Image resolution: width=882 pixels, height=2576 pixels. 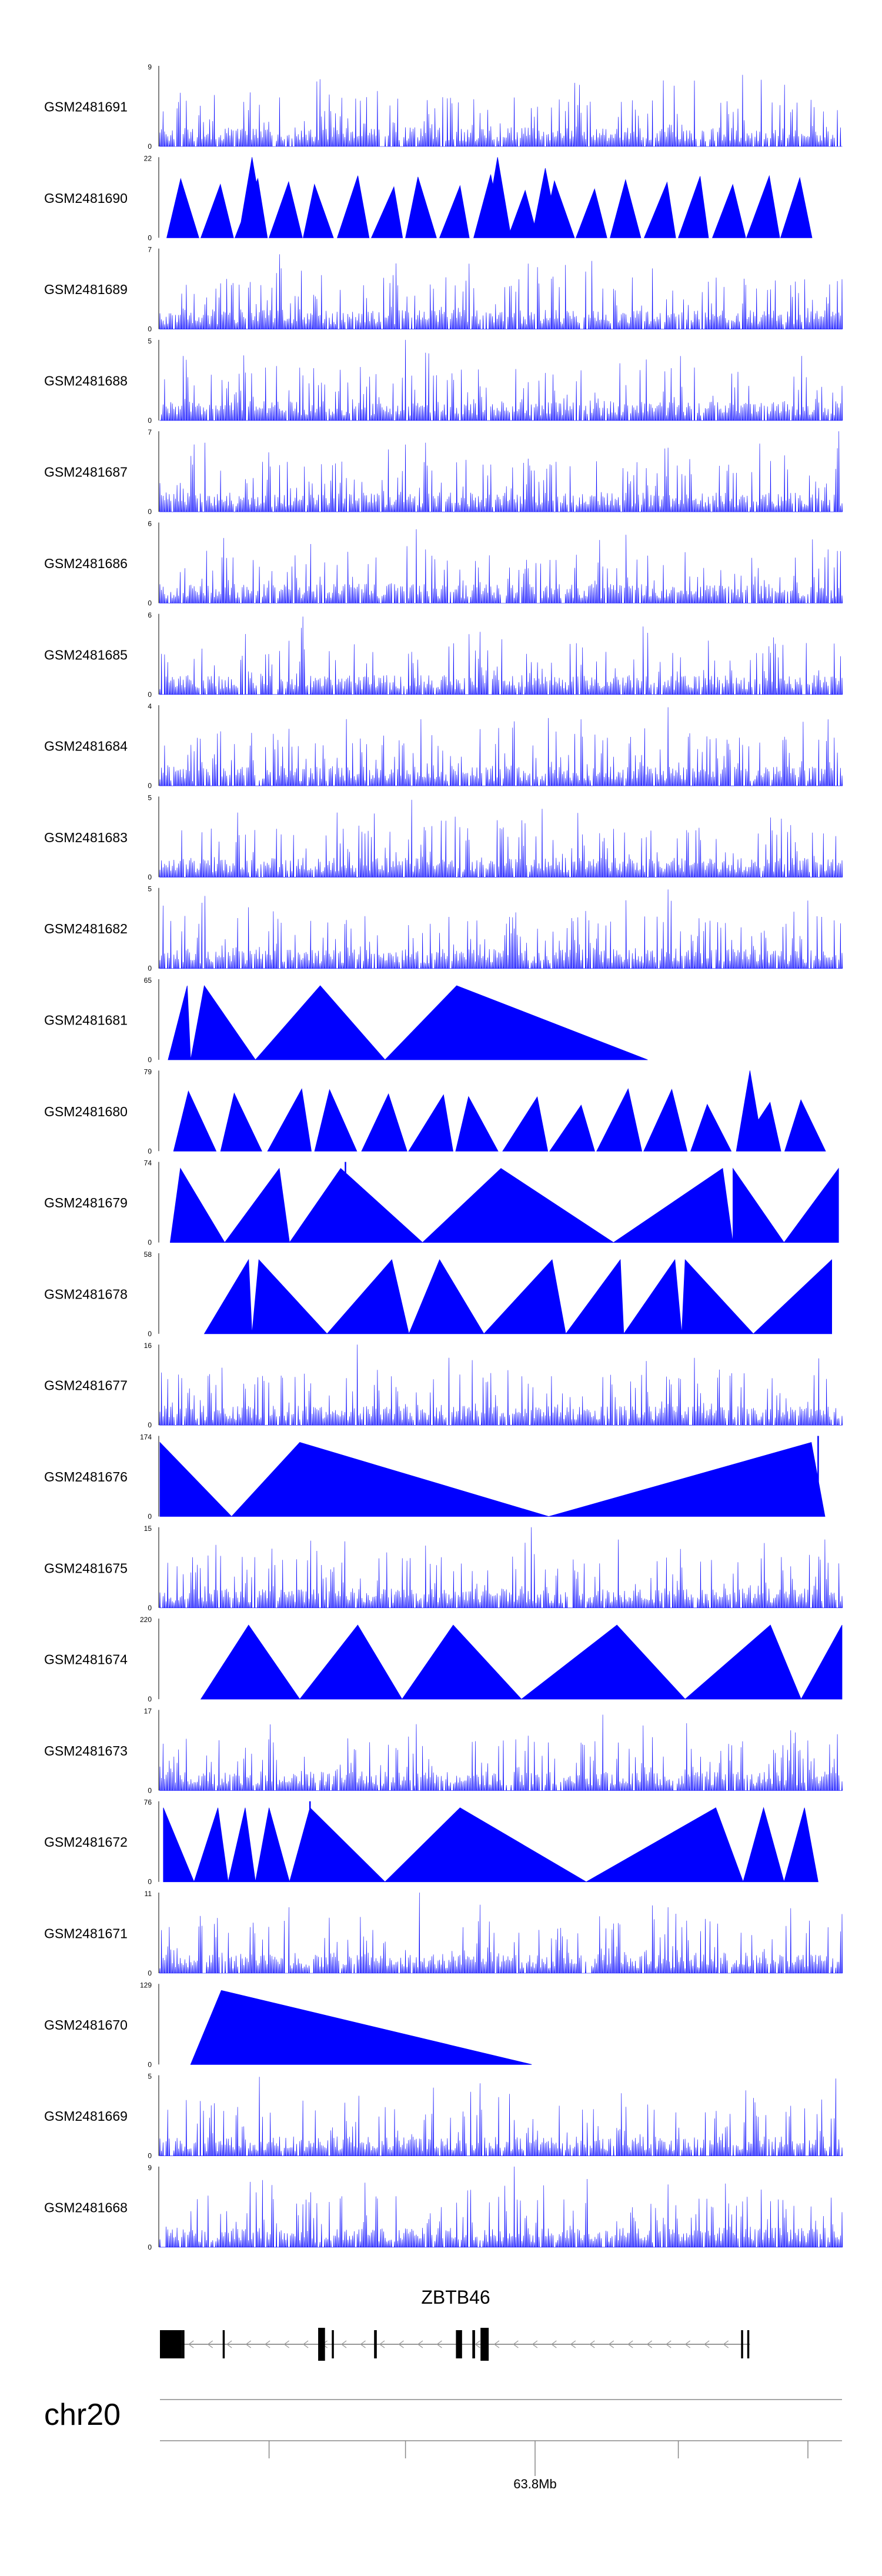 I want to click on track-label: GSM2481673, so click(x=86, y=1751).